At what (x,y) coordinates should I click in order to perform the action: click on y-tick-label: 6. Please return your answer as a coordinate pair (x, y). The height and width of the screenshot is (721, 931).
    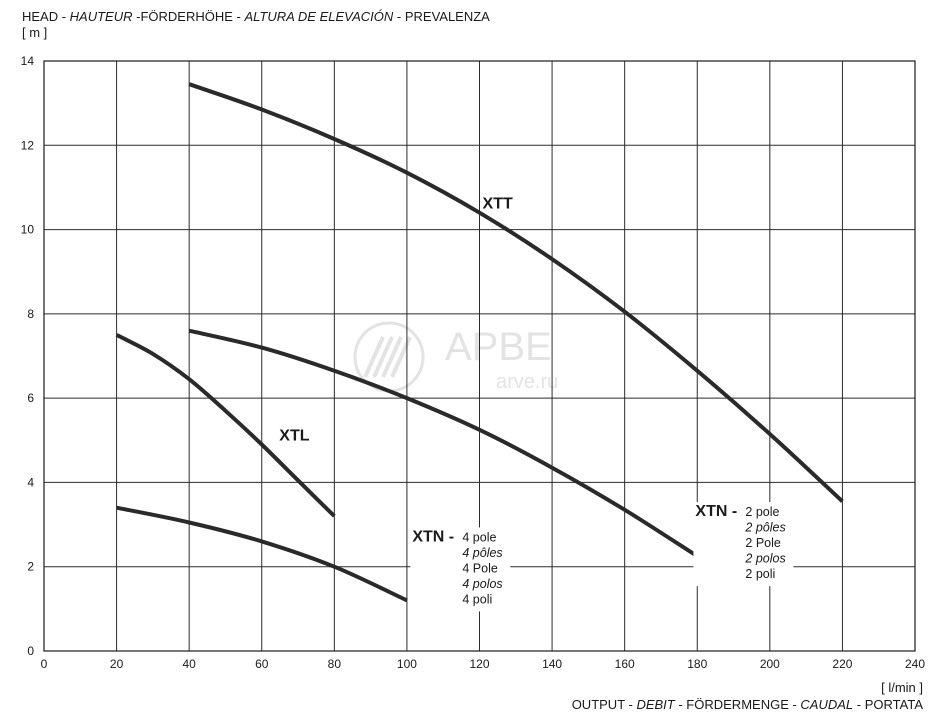
    Looking at the image, I should click on (30, 398).